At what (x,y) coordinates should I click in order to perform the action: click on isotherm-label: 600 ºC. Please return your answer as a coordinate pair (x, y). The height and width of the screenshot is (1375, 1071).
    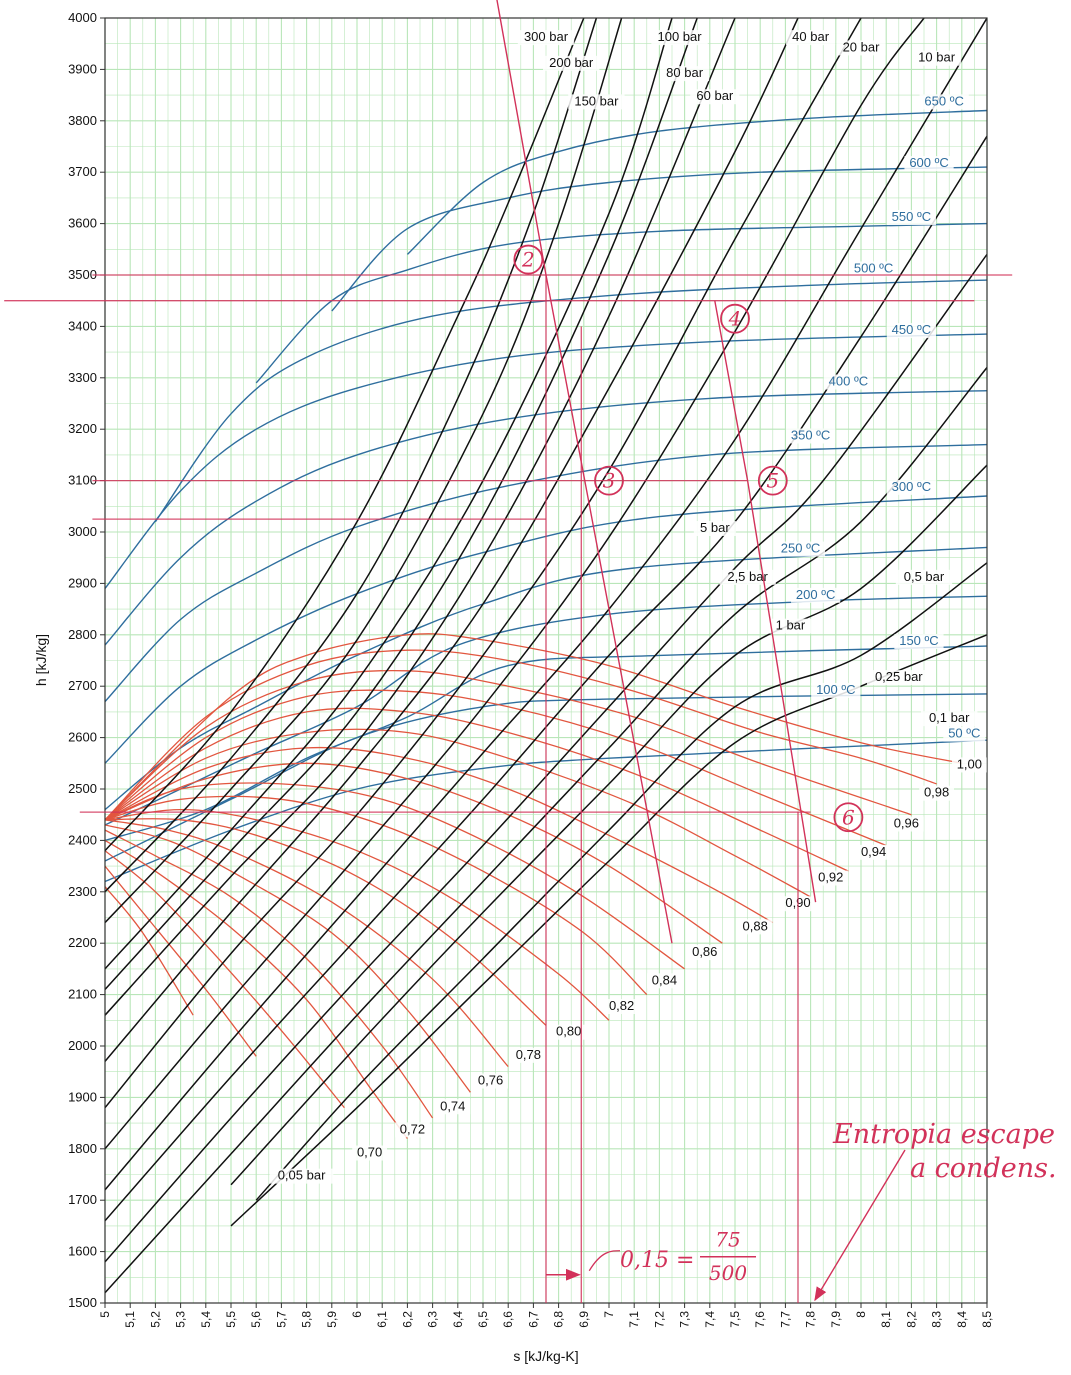
    Looking at the image, I should click on (928, 162).